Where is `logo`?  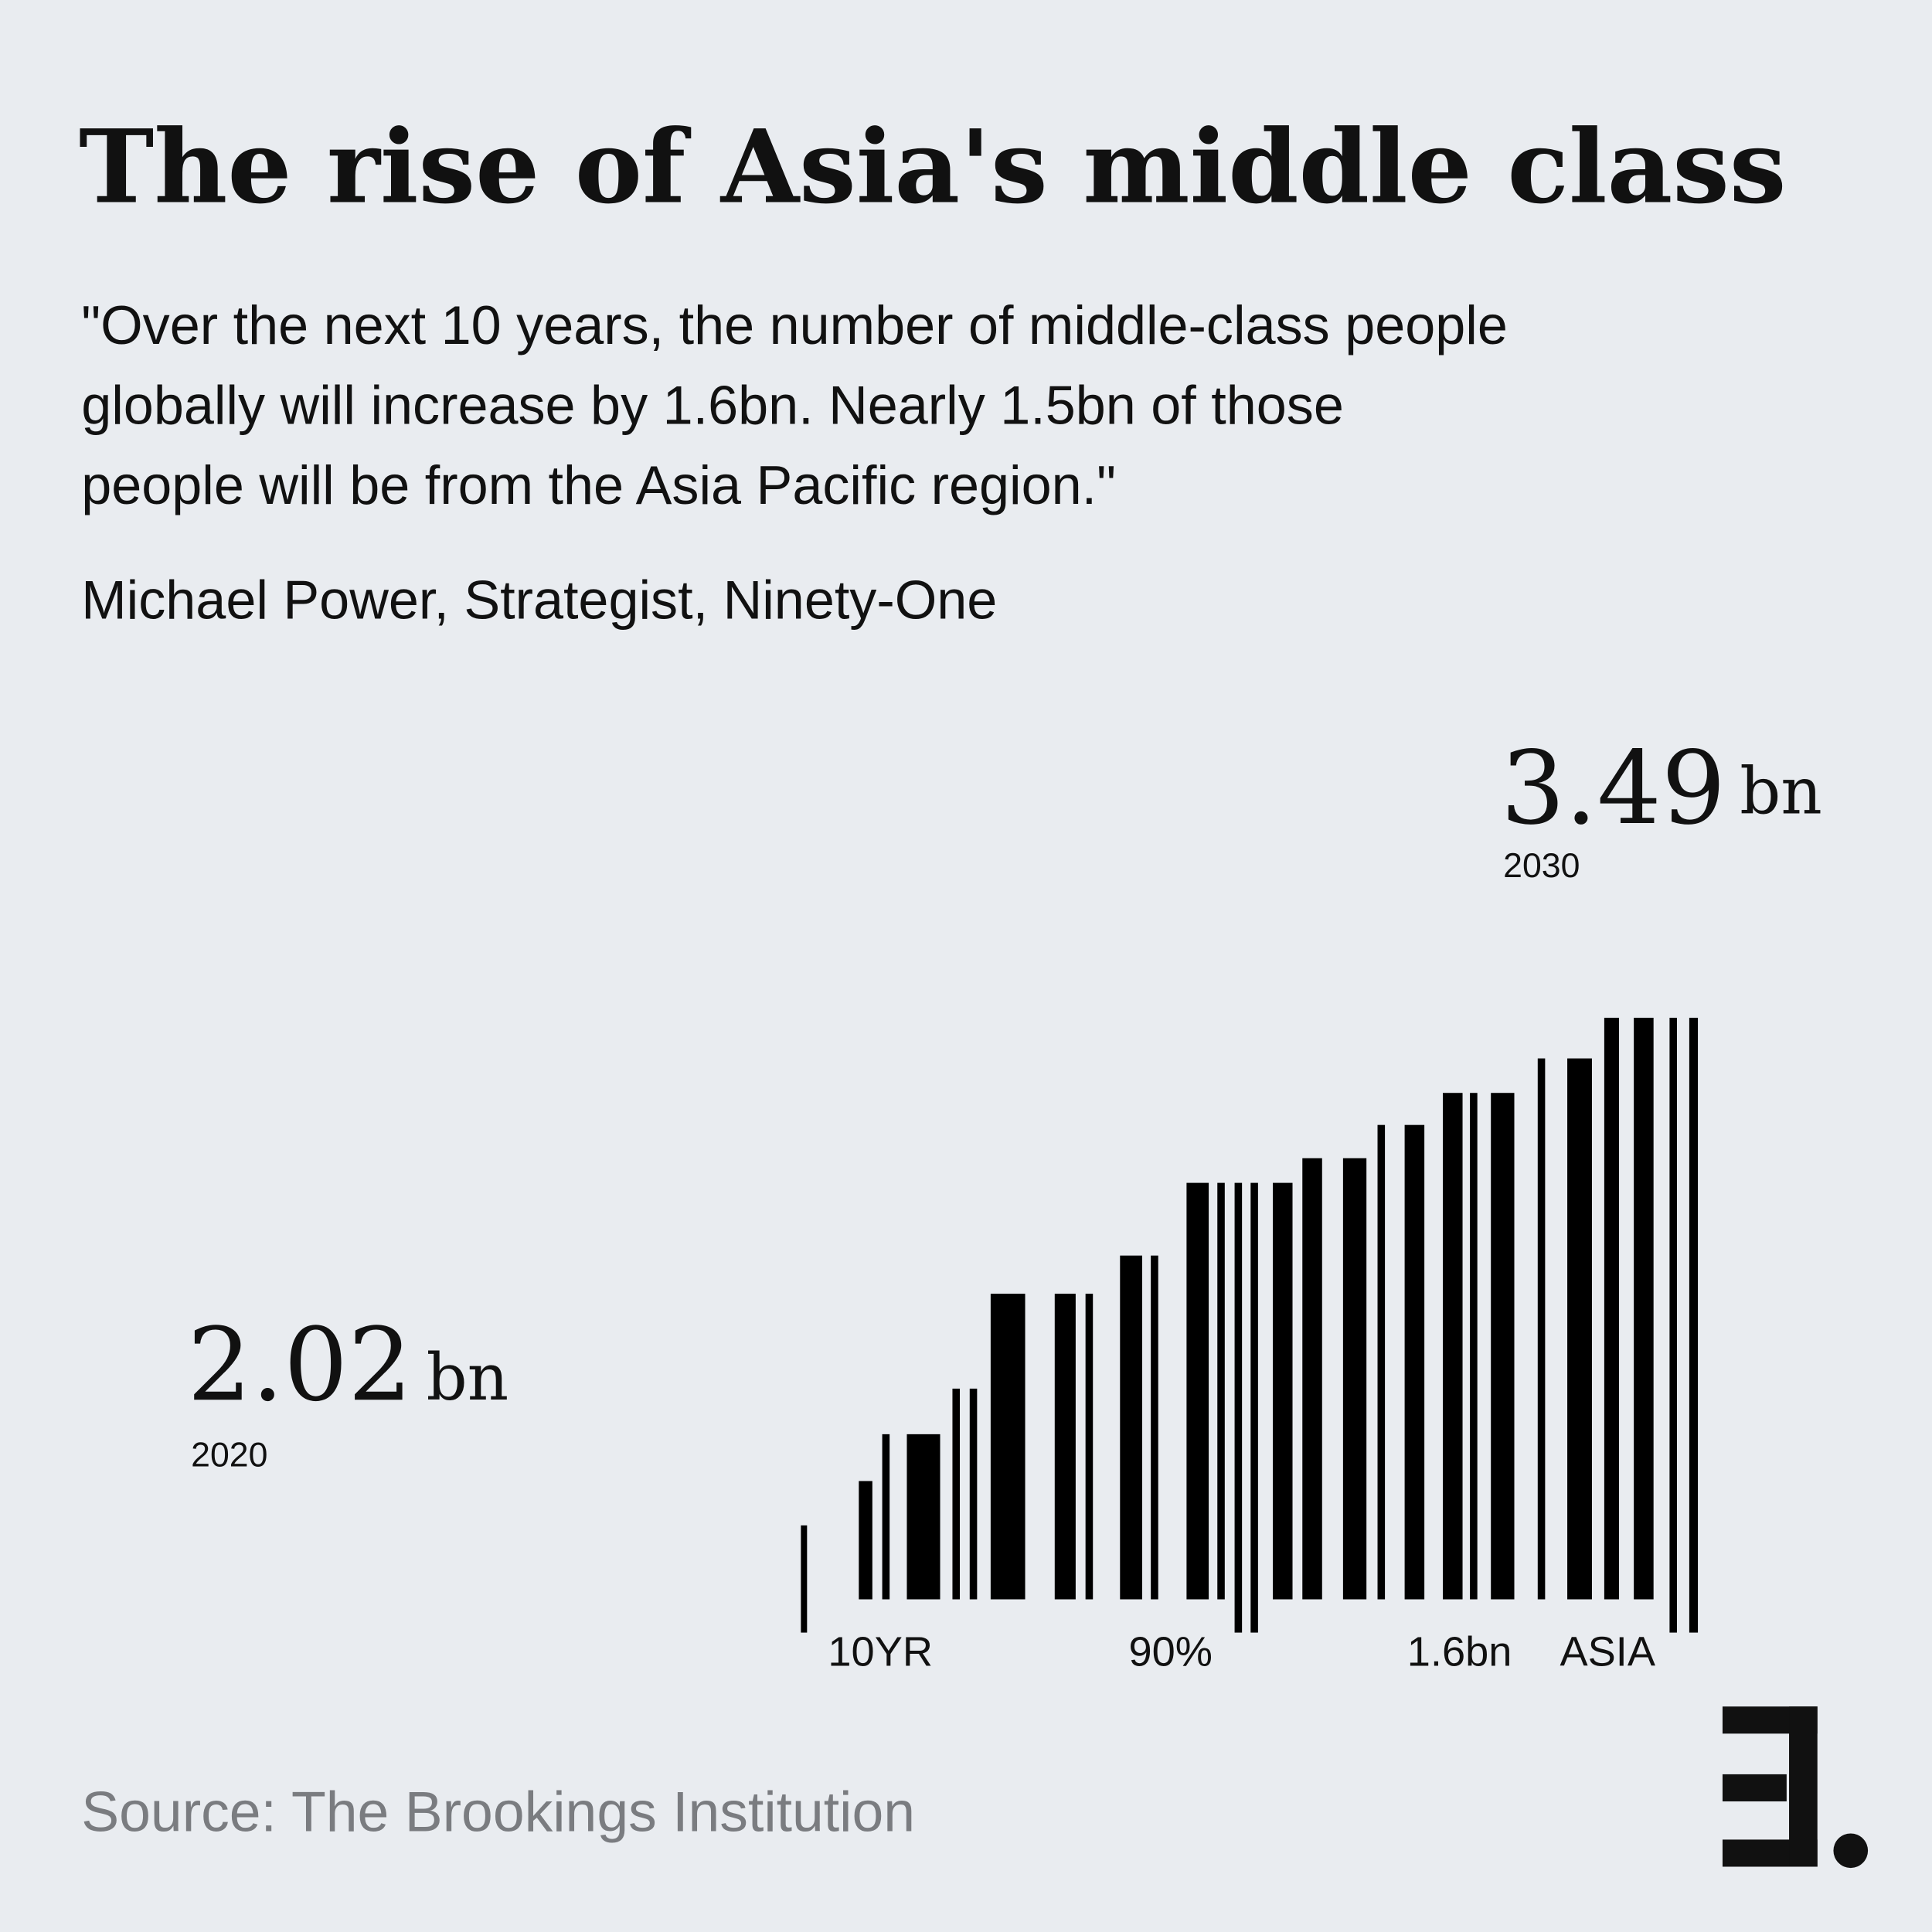 logo is located at coordinates (1796, 1787).